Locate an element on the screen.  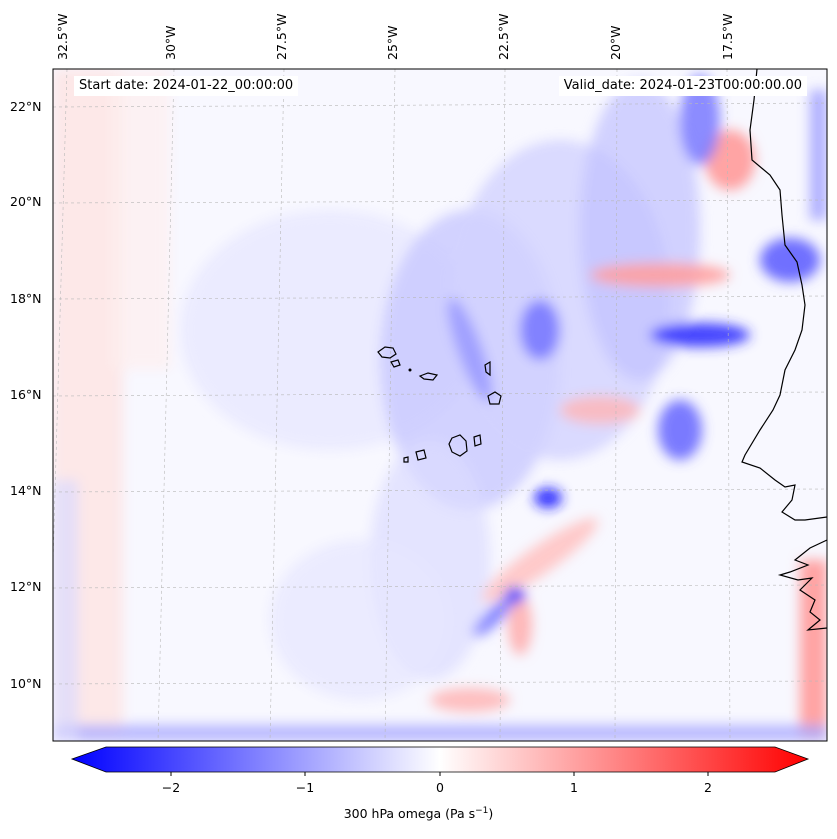
colorbar-tick: 0 is located at coordinates (440, 787).